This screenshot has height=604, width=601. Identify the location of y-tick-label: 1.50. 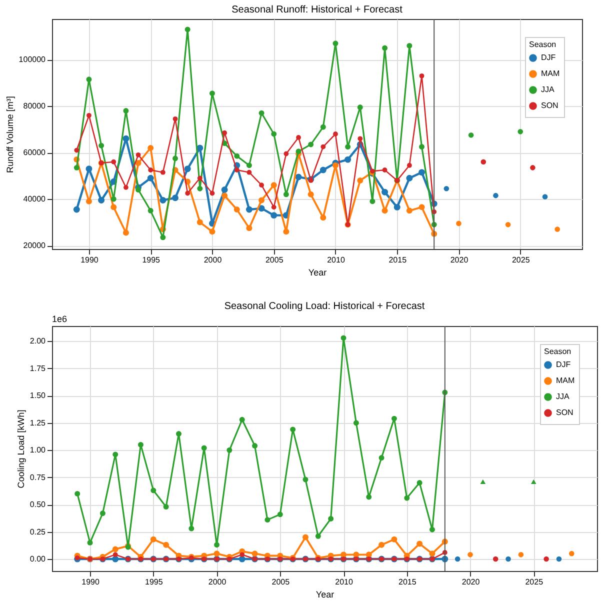
(38, 395).